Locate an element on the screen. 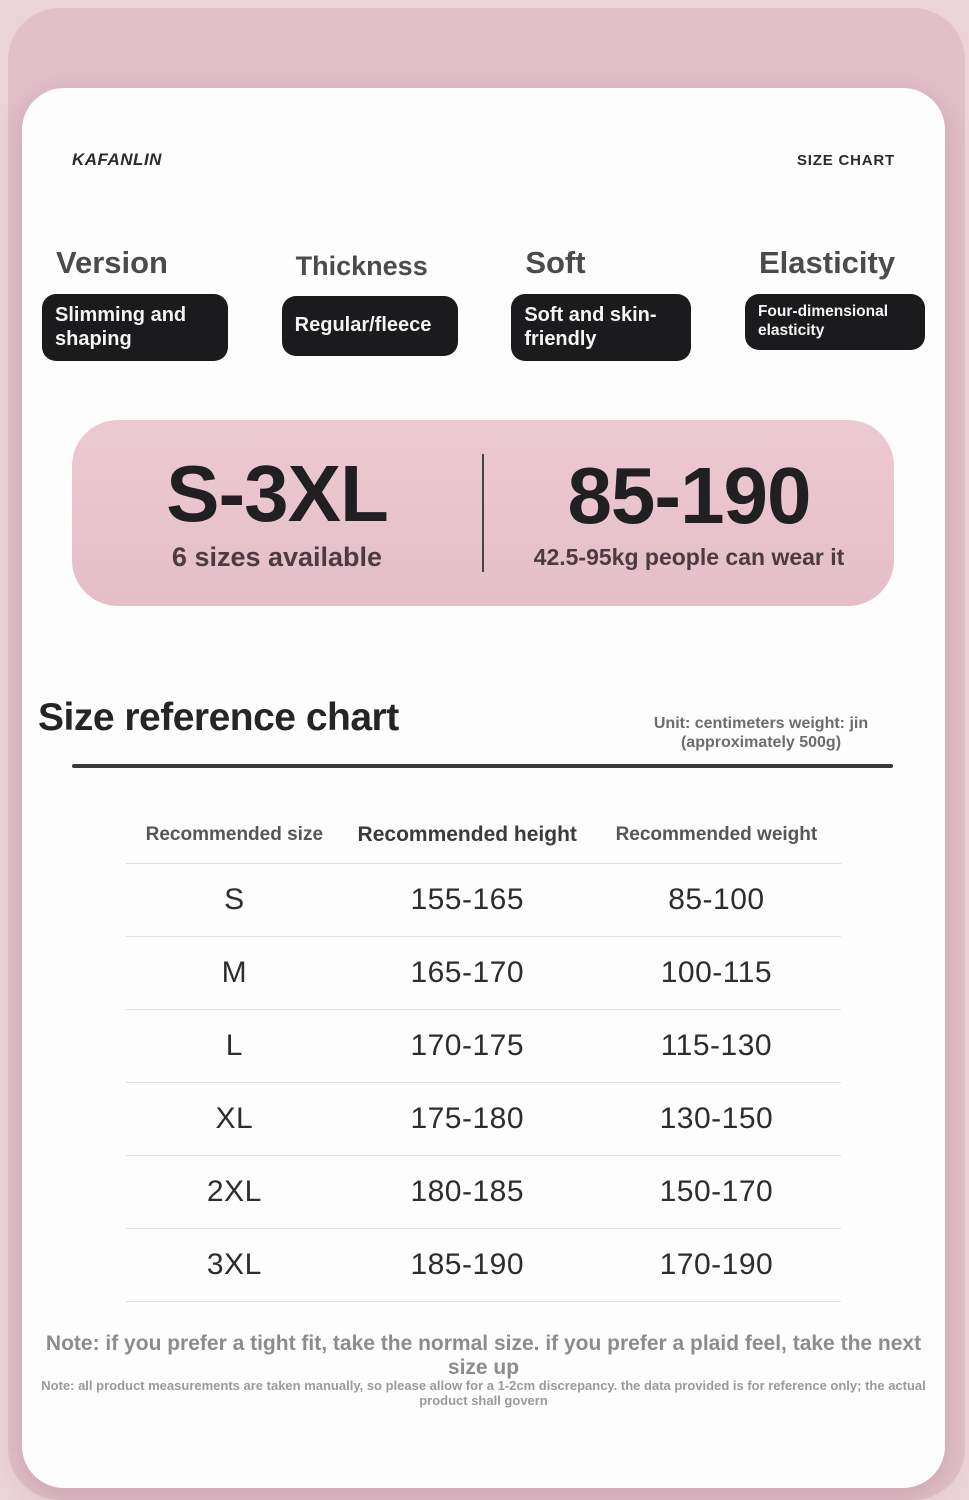  cell-size: M is located at coordinates (234, 972).